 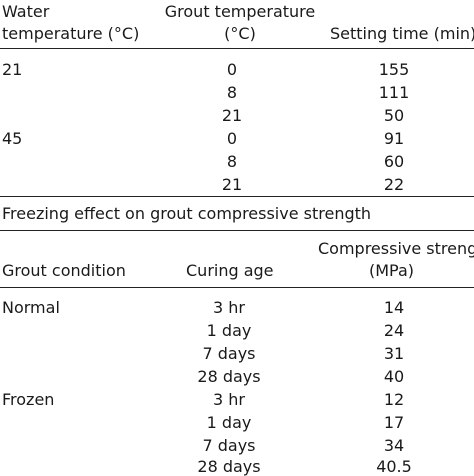 What do you see at coordinates (71, 33) in the screenshot?
I see `header-water-line2: temperature (°C)` at bounding box center [71, 33].